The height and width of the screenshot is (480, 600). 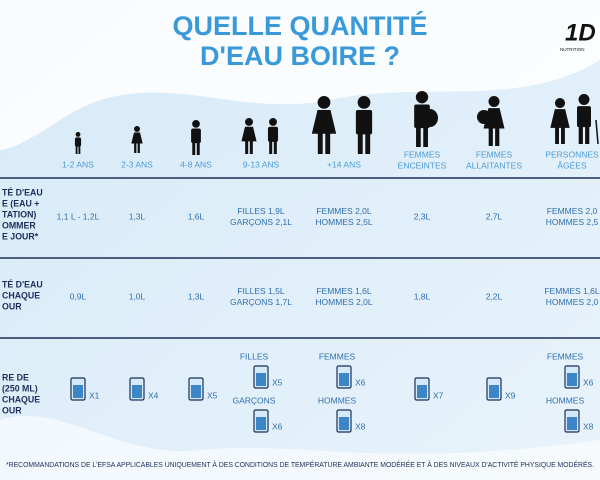 What do you see at coordinates (510, 395) in the screenshot?
I see `glass-count: X9` at bounding box center [510, 395].